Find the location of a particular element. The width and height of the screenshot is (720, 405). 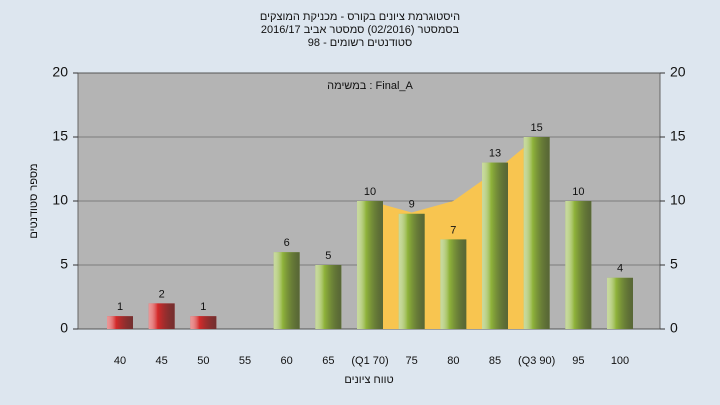

x-tick-label: 60 is located at coordinates (287, 361).